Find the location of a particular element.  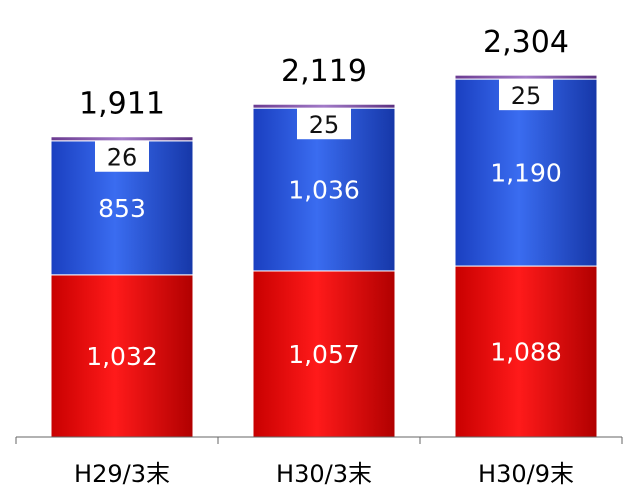

category-label: H30/9末 is located at coordinates (526, 474).